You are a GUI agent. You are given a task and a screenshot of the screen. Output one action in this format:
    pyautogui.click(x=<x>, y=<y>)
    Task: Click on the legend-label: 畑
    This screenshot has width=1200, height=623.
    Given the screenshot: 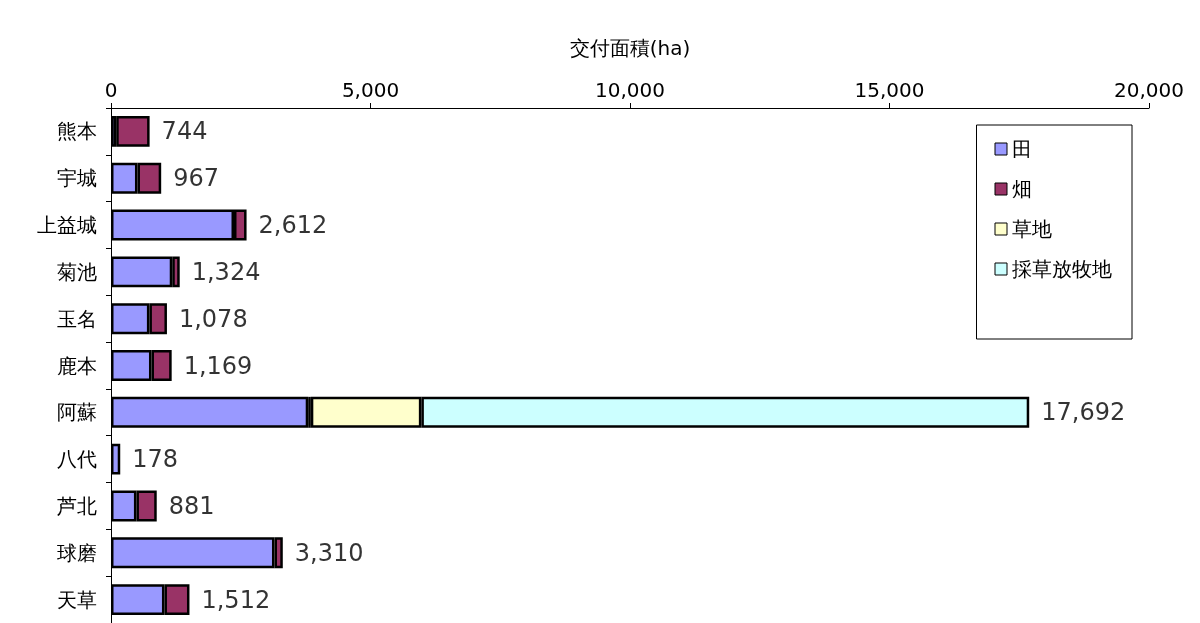 What is the action you would take?
    pyautogui.click(x=1022, y=189)
    